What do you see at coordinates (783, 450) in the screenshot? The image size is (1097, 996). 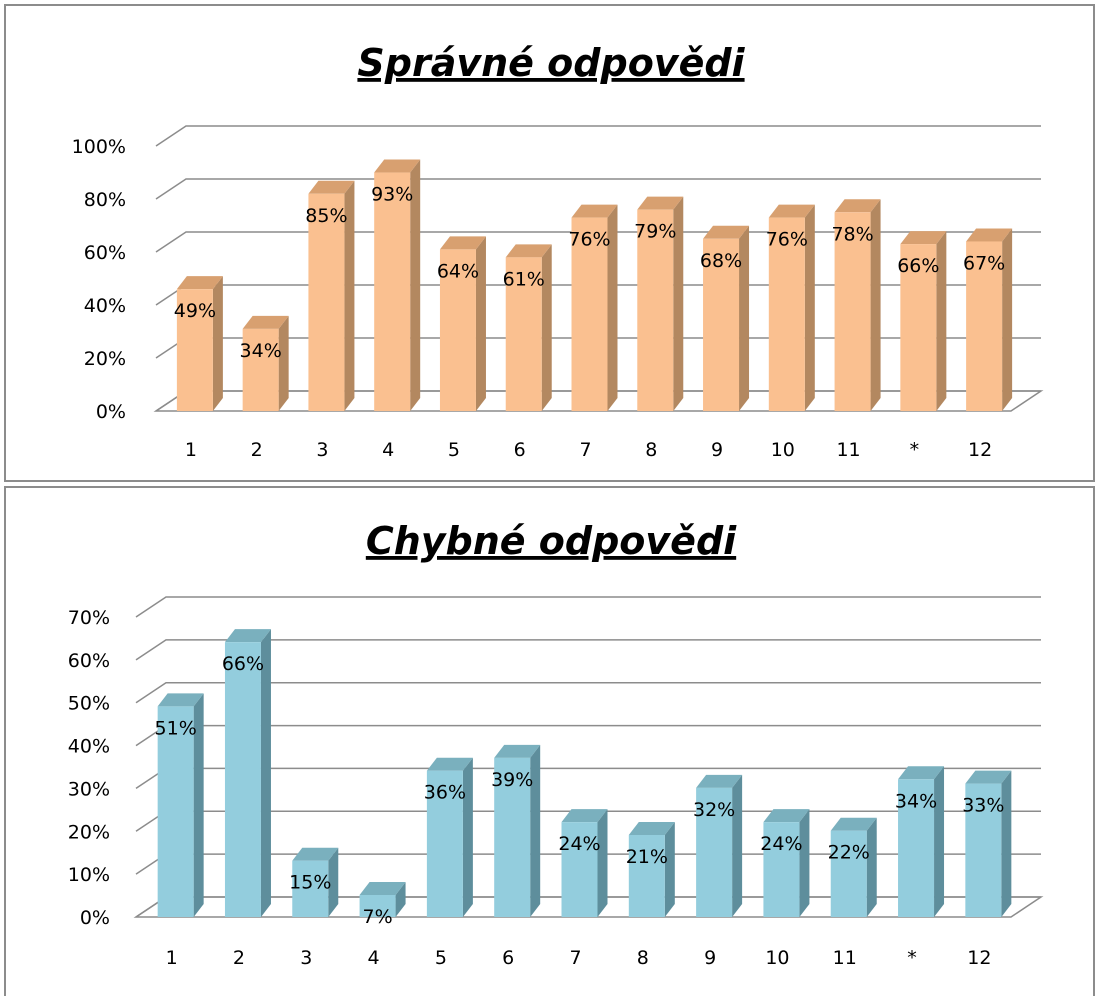 I see `x-tick-label: 10` at bounding box center [783, 450].